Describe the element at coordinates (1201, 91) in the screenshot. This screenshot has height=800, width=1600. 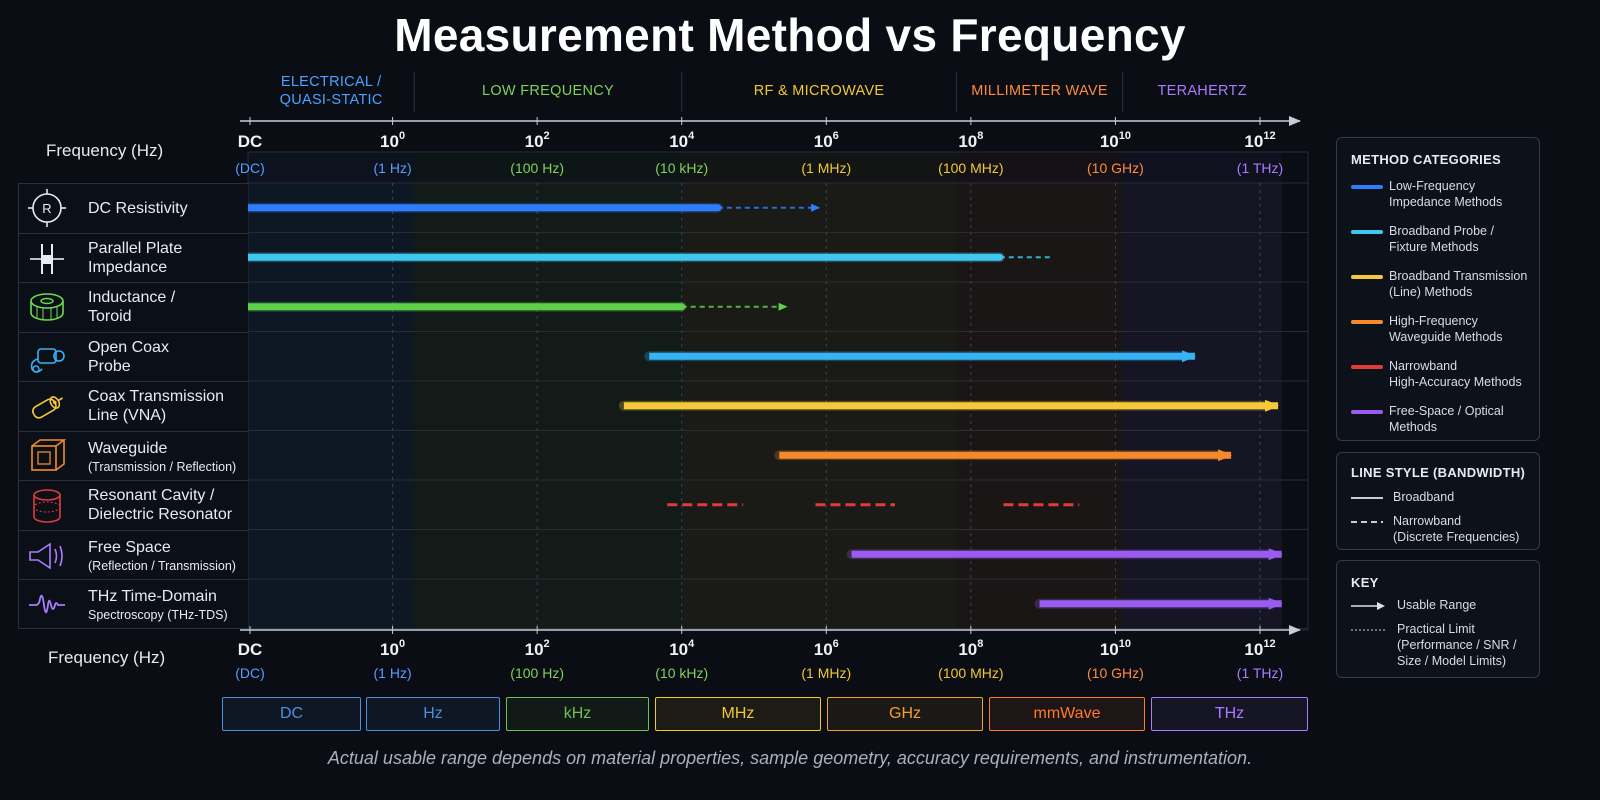
I see `region-label: TERAHERTZ` at that location.